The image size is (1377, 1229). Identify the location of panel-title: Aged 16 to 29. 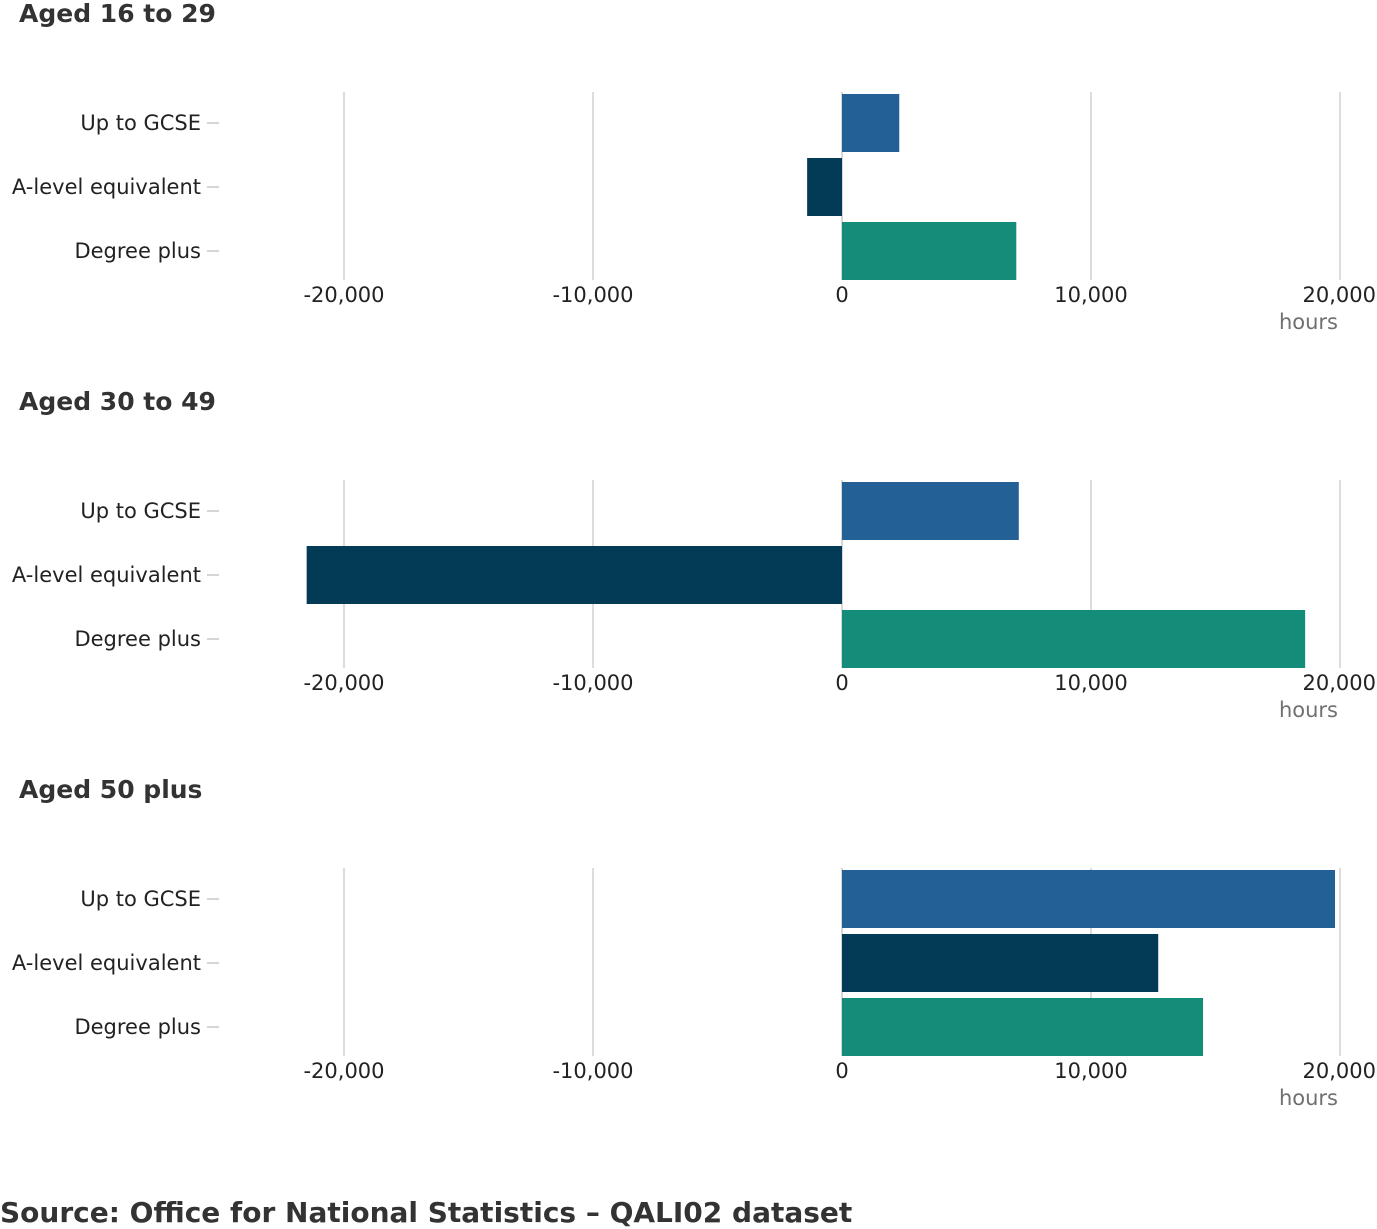
(117, 14).